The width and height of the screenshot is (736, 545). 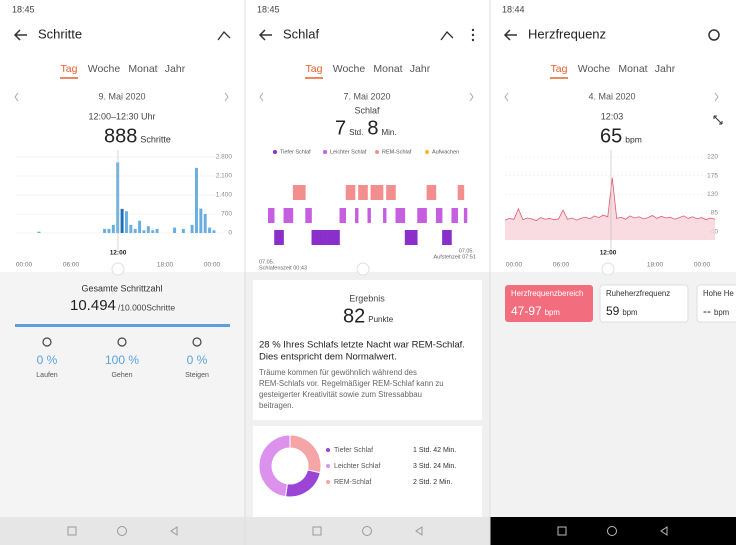 I want to click on body-text: Träume kommen für gewöhnlich während des, so click(x=338, y=372).